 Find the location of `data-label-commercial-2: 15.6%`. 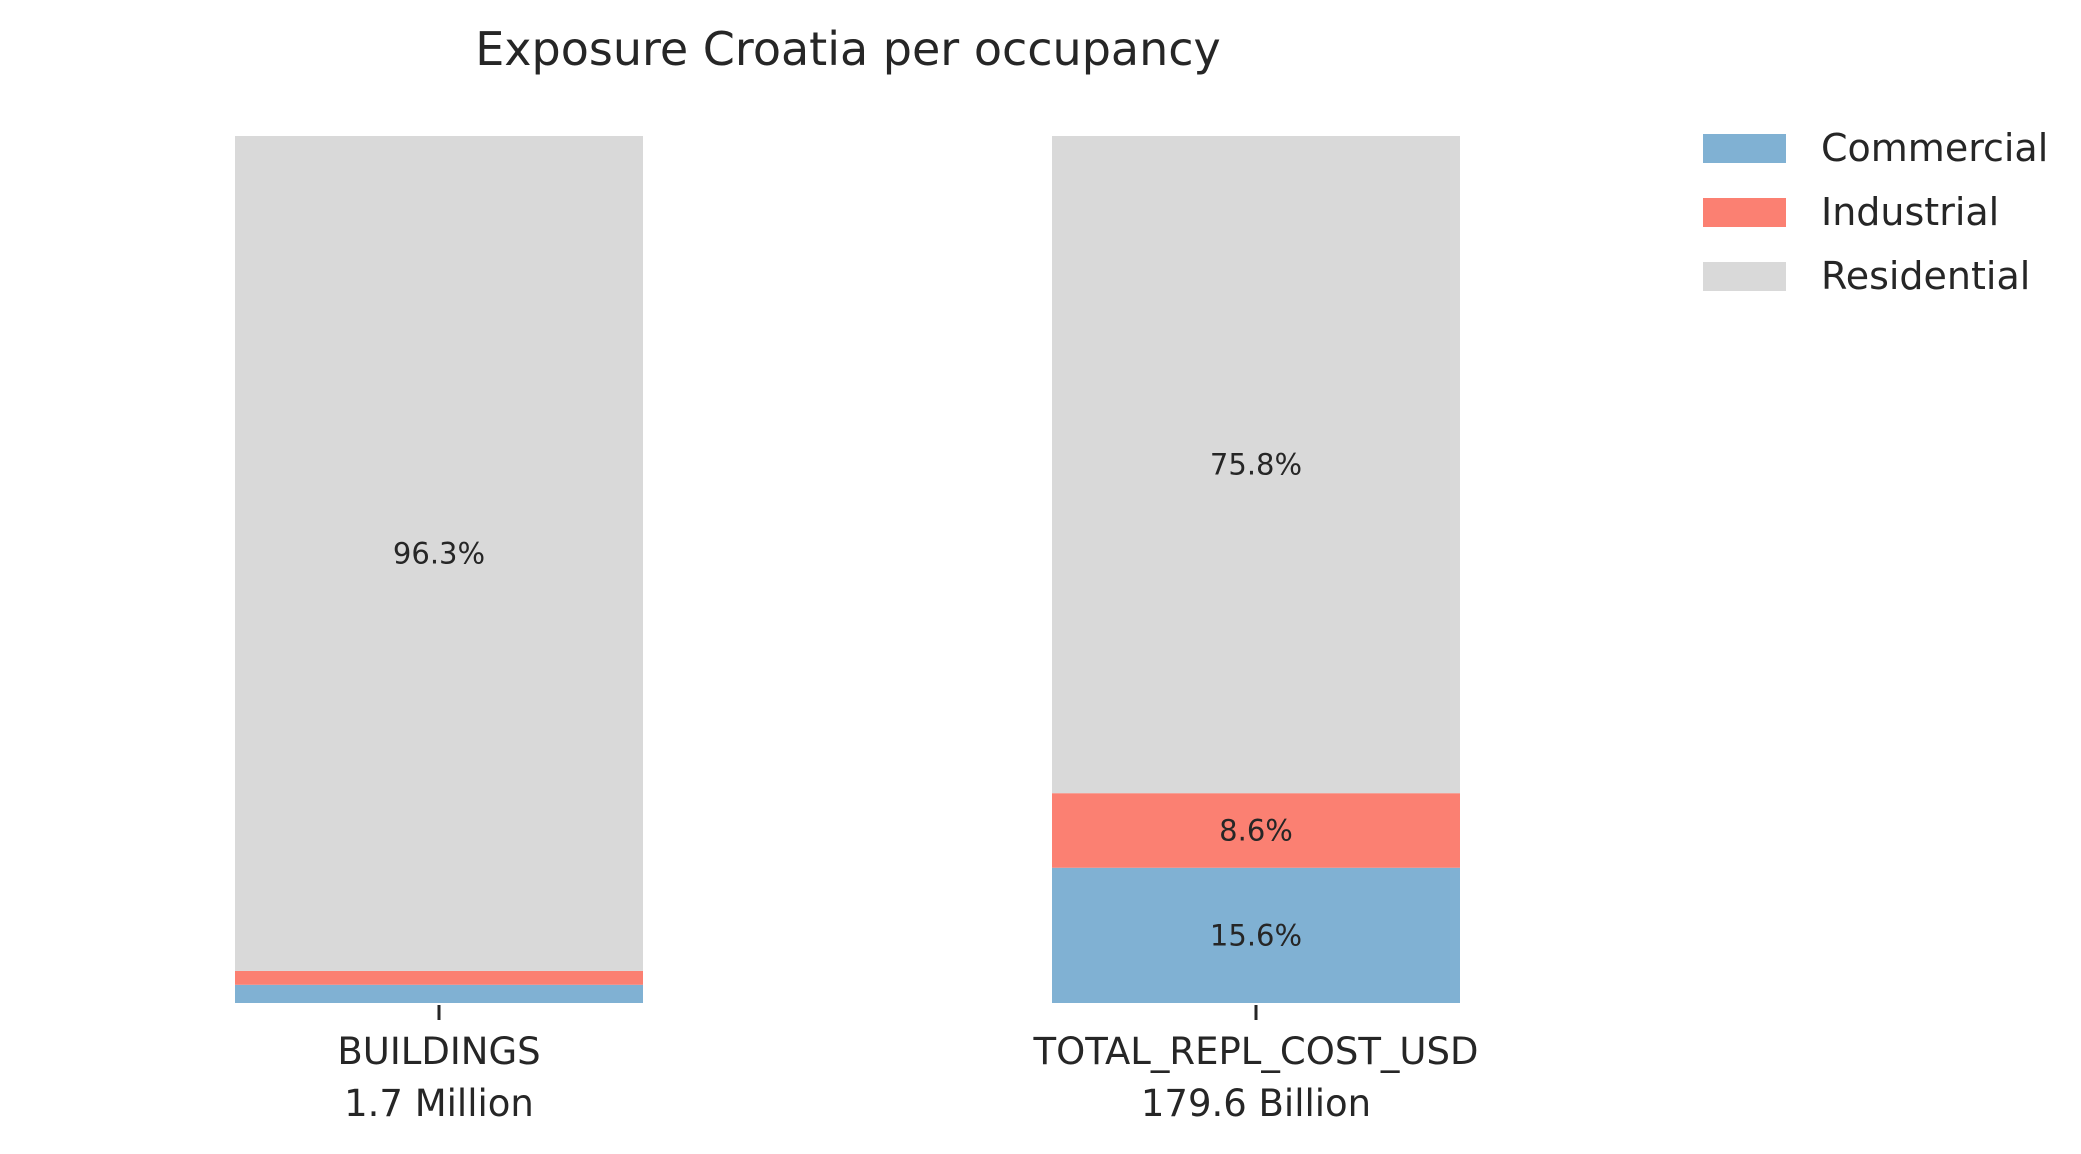

data-label-commercial-2: 15.6% is located at coordinates (1256, 935).